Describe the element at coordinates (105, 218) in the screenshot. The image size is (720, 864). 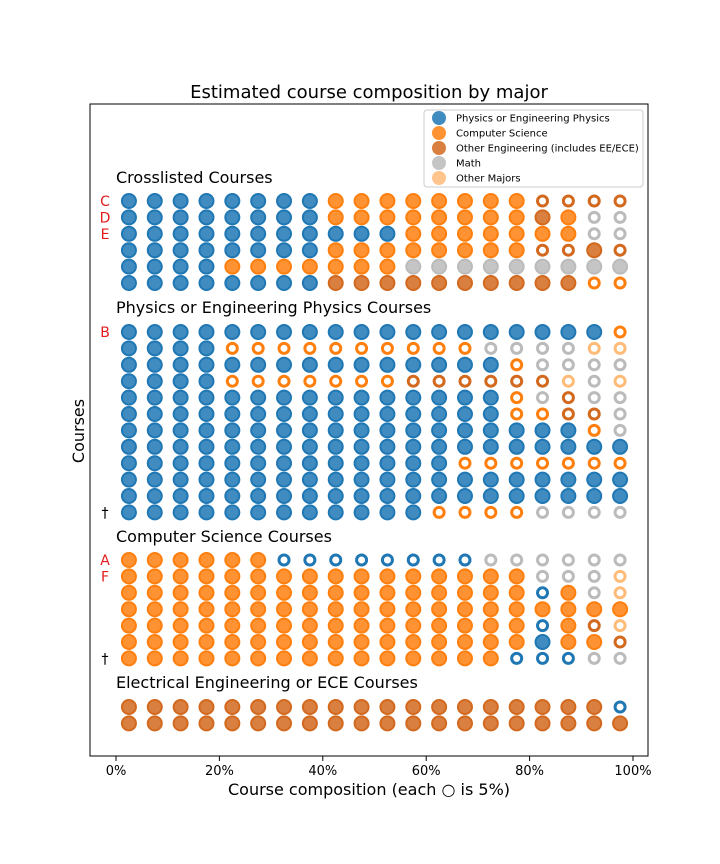
I see `row-label: D` at that location.